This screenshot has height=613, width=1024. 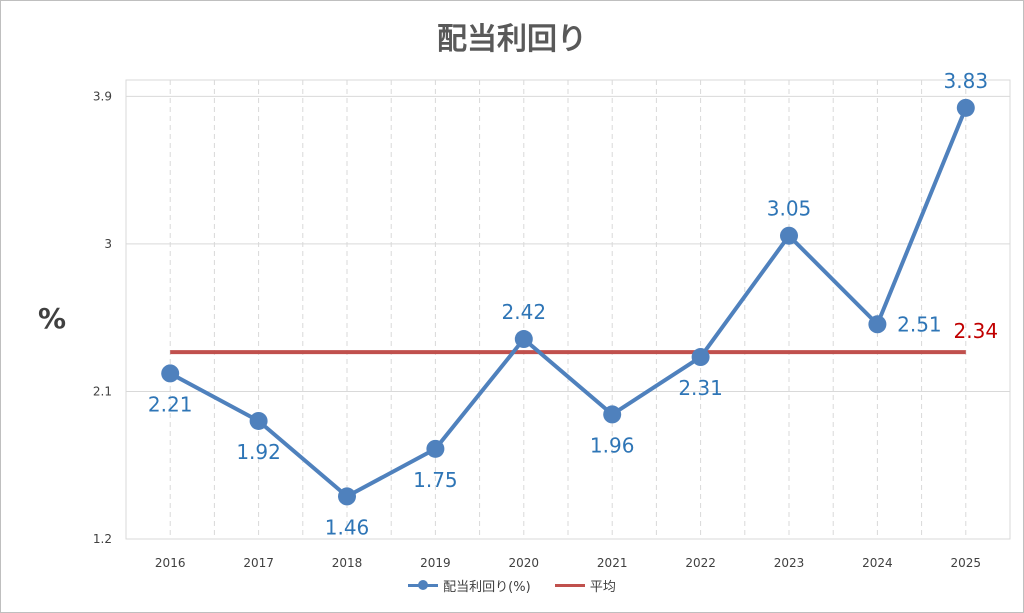 I want to click on legend-average-marker, so click(x=569, y=585).